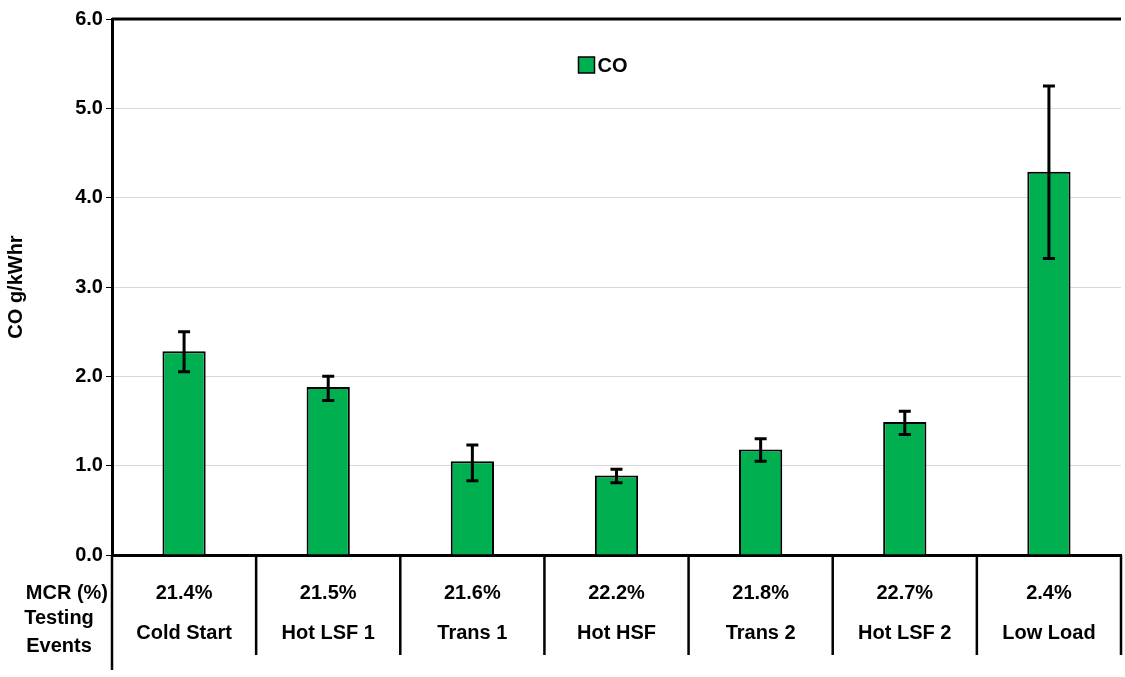  Describe the element at coordinates (59, 630) in the screenshot. I see `x-axis-title: Testing Events` at that location.